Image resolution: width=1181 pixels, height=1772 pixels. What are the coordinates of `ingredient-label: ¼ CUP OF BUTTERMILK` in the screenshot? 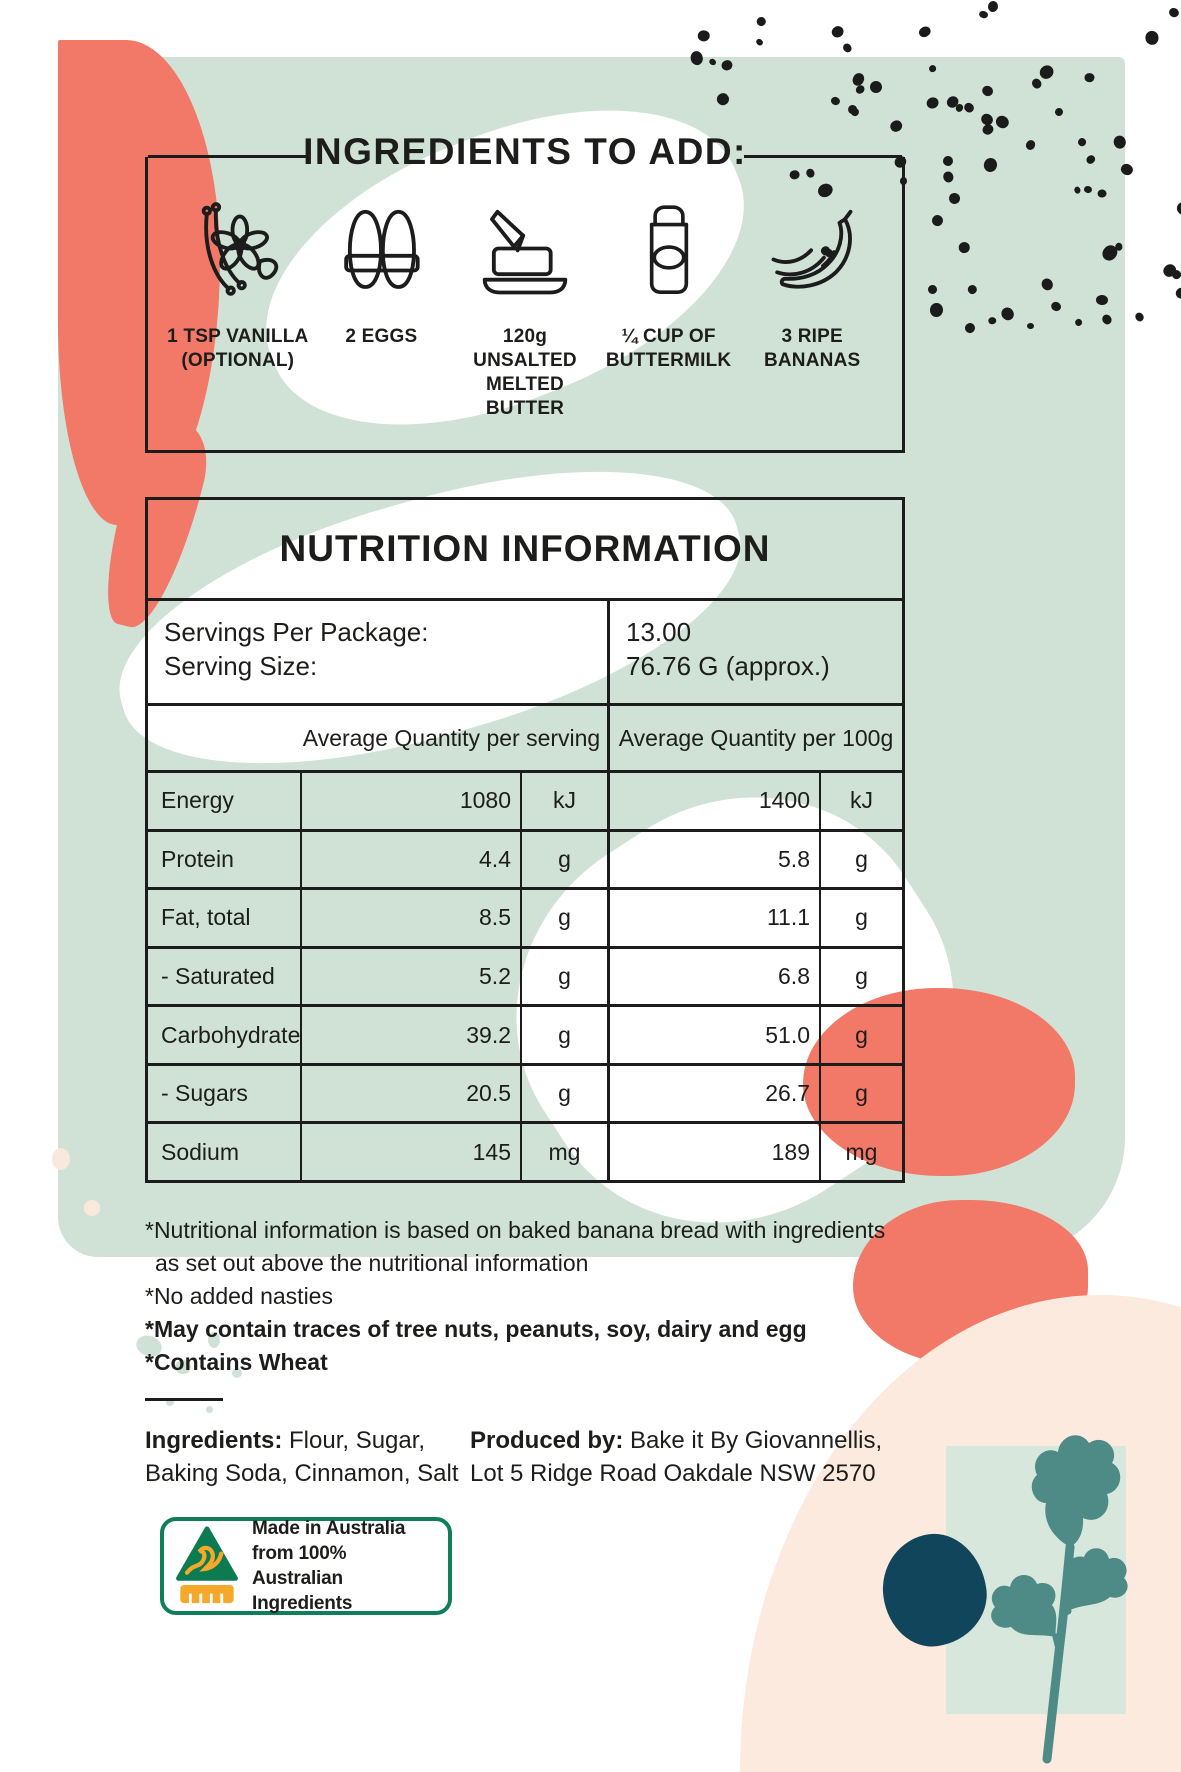 It's located at (668, 348).